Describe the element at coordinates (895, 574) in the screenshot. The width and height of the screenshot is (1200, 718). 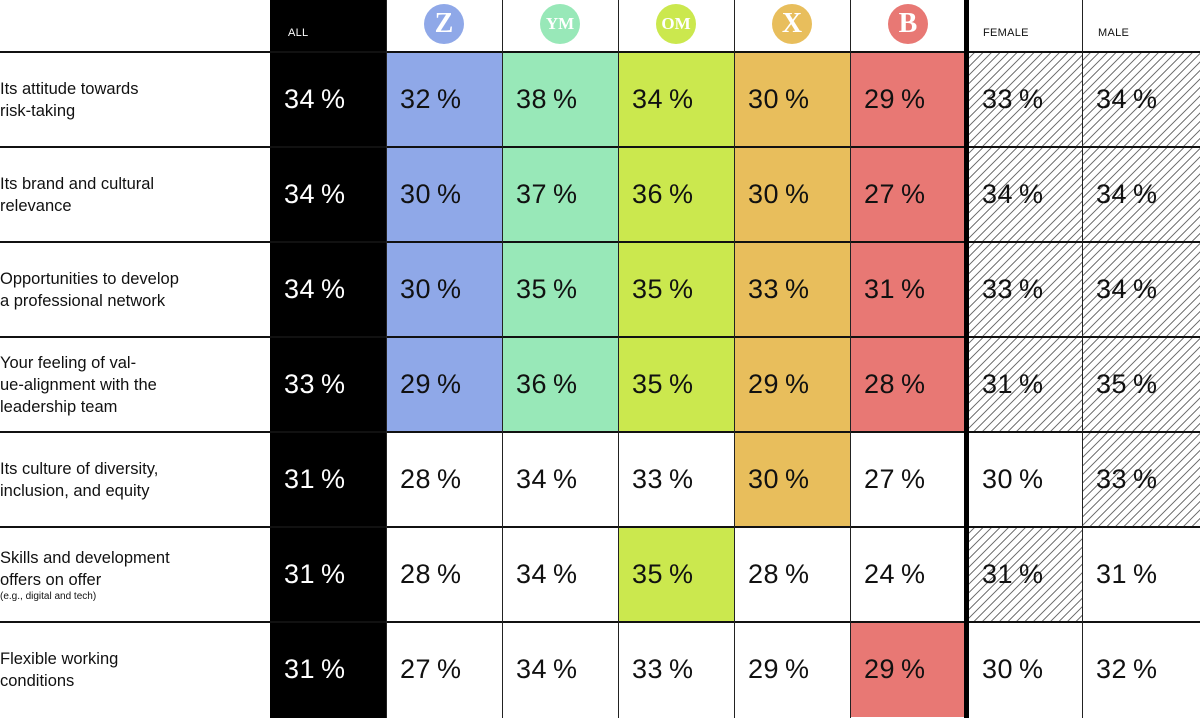
I see `value-cell: 24 %` at that location.